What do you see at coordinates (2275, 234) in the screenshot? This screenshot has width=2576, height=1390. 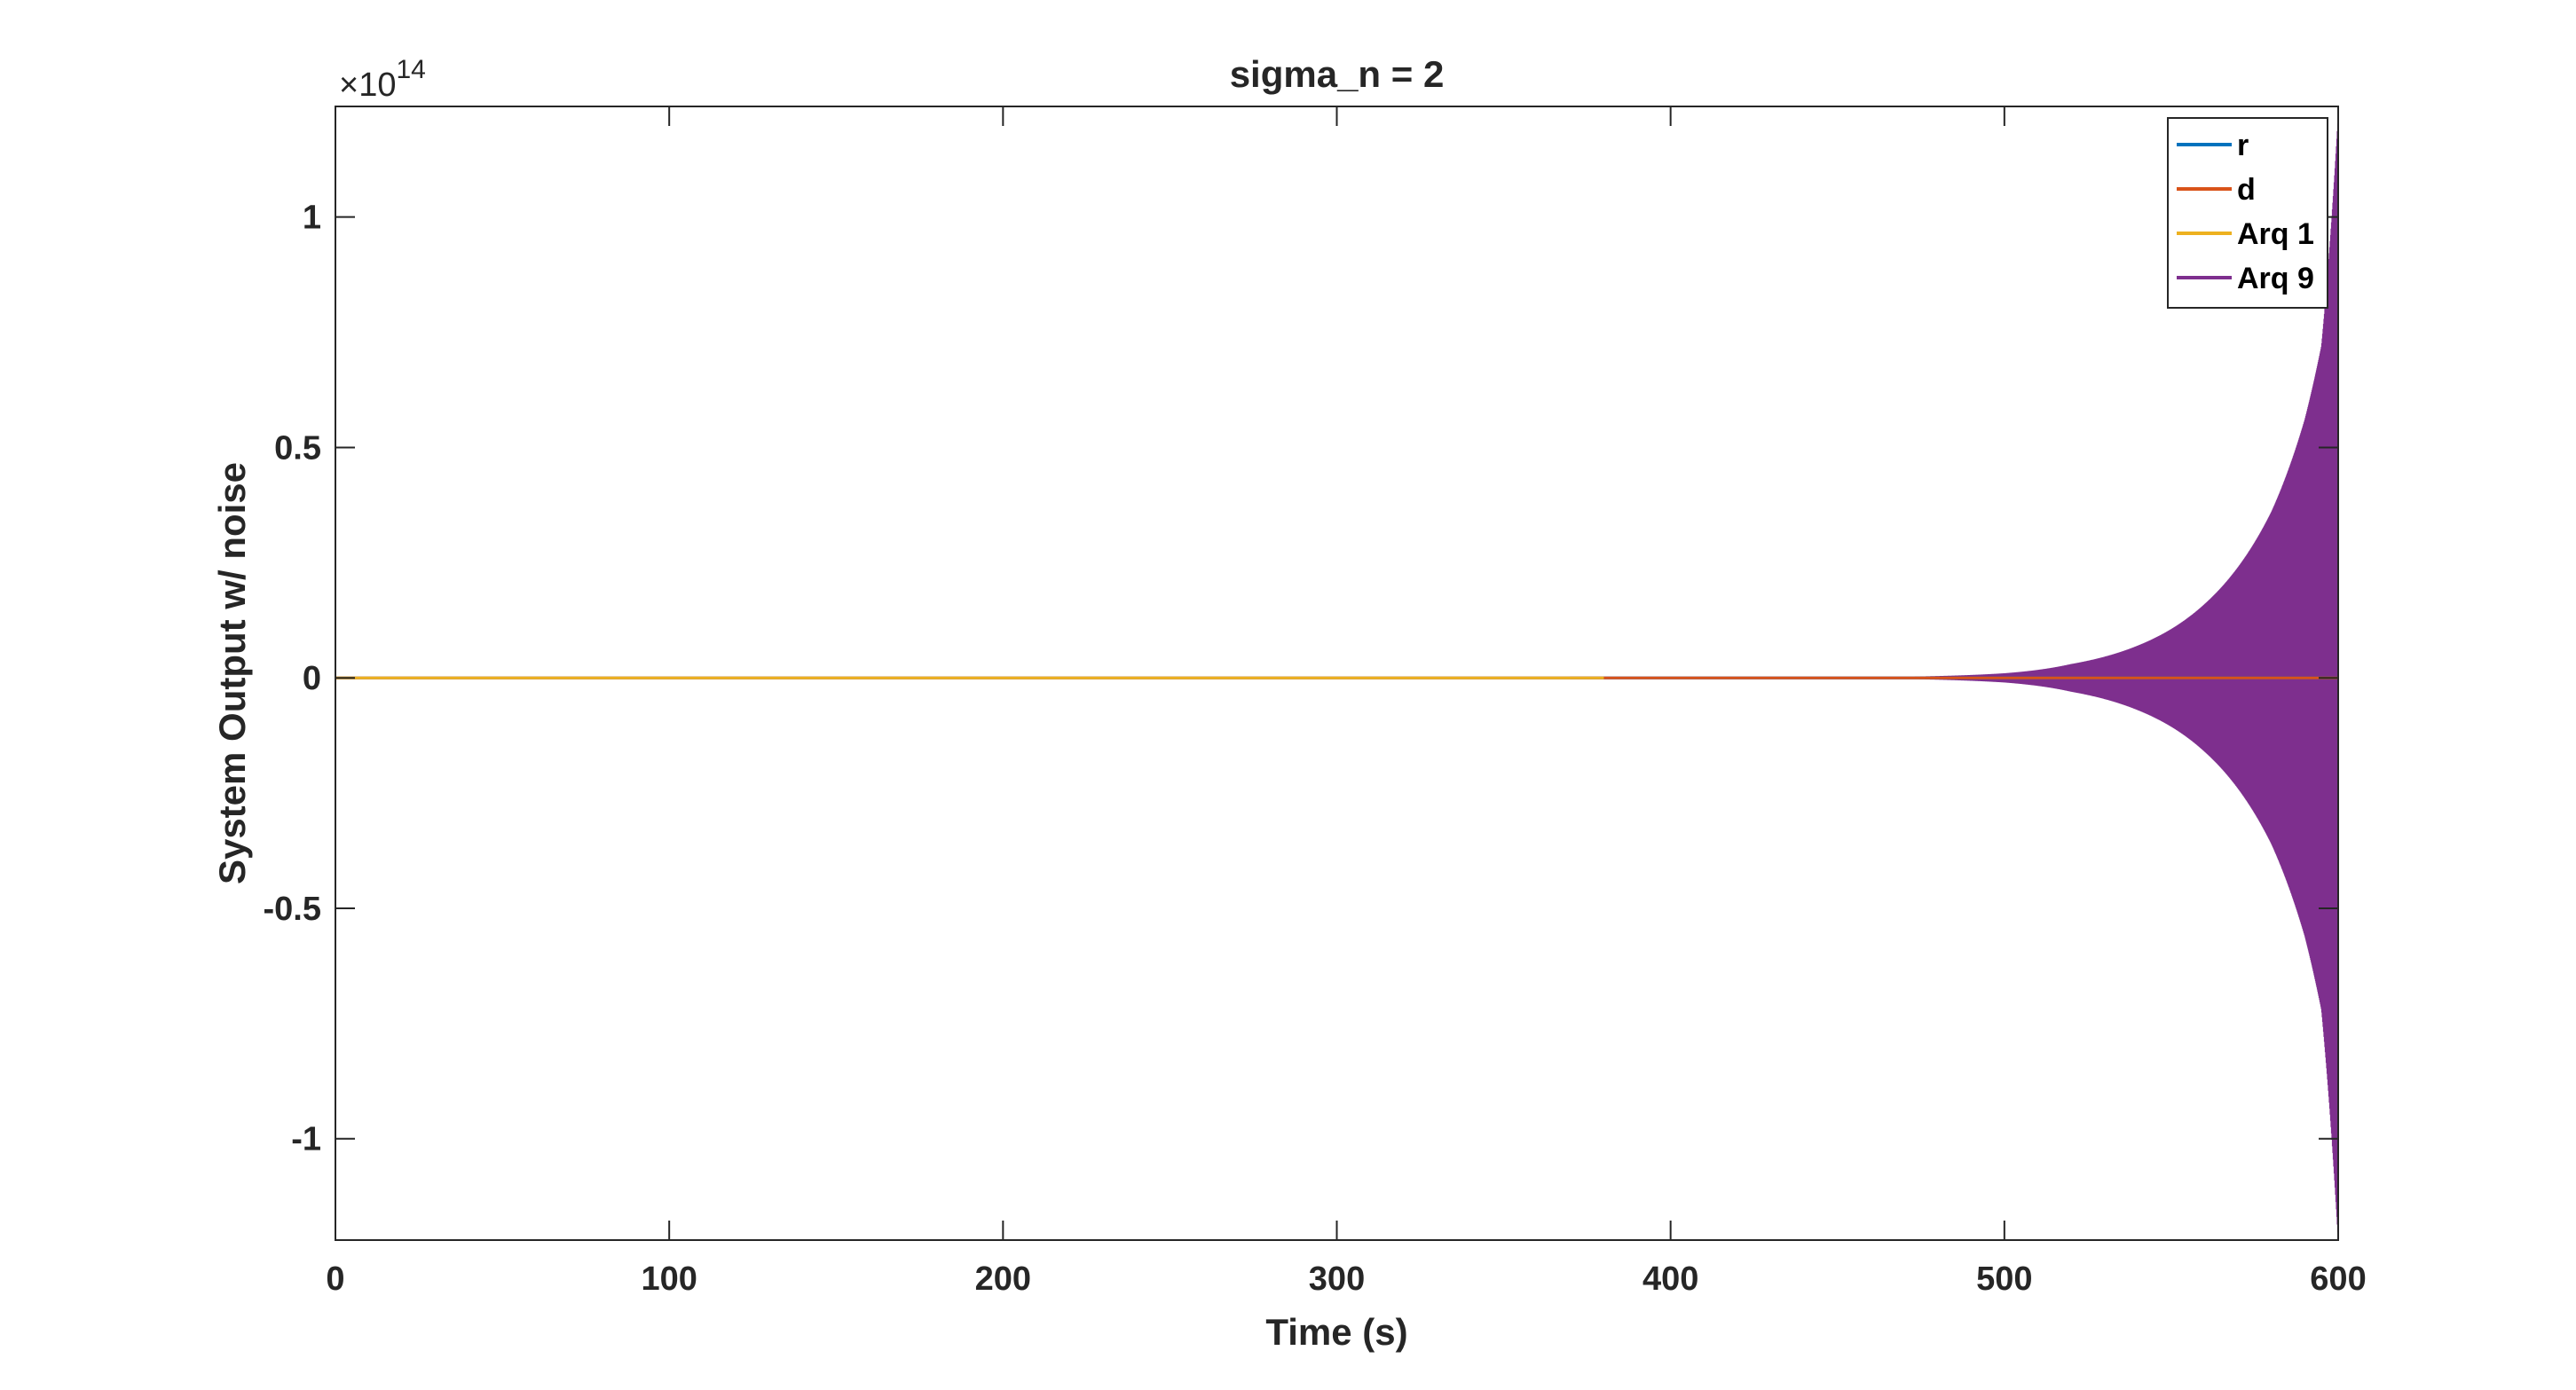 I see `legend-label: Arq 1` at bounding box center [2275, 234].